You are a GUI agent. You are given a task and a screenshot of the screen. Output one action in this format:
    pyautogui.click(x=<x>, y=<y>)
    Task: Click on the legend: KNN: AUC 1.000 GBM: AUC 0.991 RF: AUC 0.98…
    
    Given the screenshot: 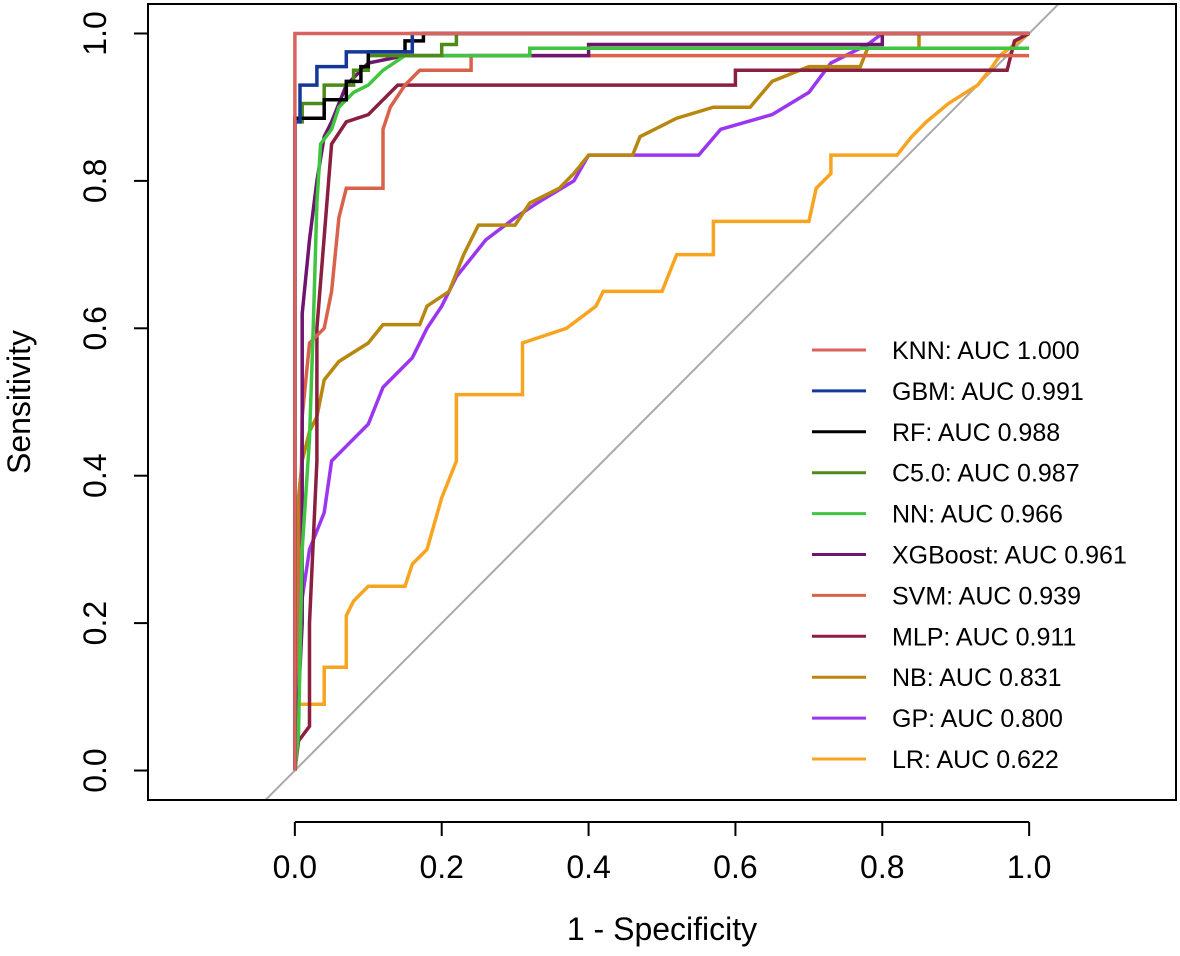 What is the action you would take?
    pyautogui.click(x=969, y=555)
    